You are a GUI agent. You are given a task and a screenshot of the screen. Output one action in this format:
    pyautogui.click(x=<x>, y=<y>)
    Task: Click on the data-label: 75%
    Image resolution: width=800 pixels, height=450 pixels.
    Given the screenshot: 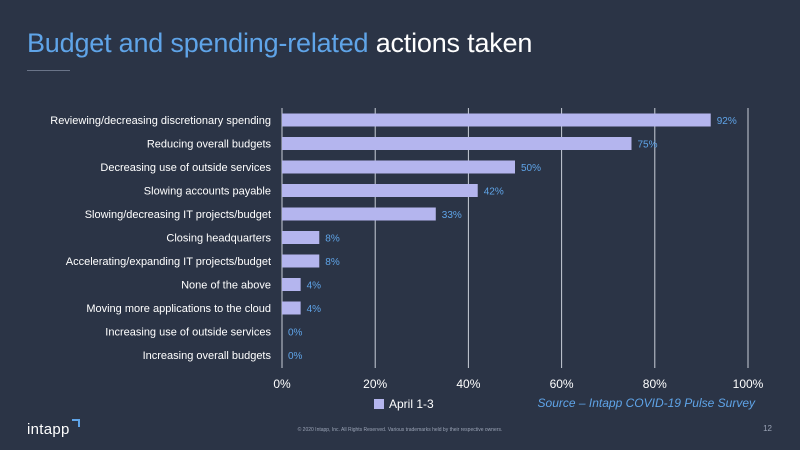 What is the action you would take?
    pyautogui.click(x=648, y=145)
    